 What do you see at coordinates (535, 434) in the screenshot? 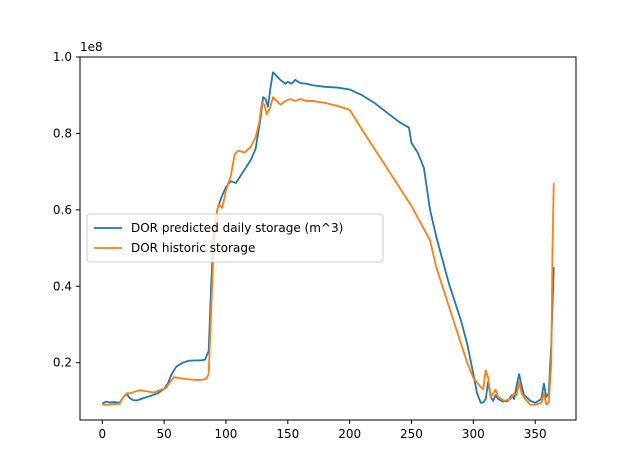
I see `x-tick-label: 350` at bounding box center [535, 434].